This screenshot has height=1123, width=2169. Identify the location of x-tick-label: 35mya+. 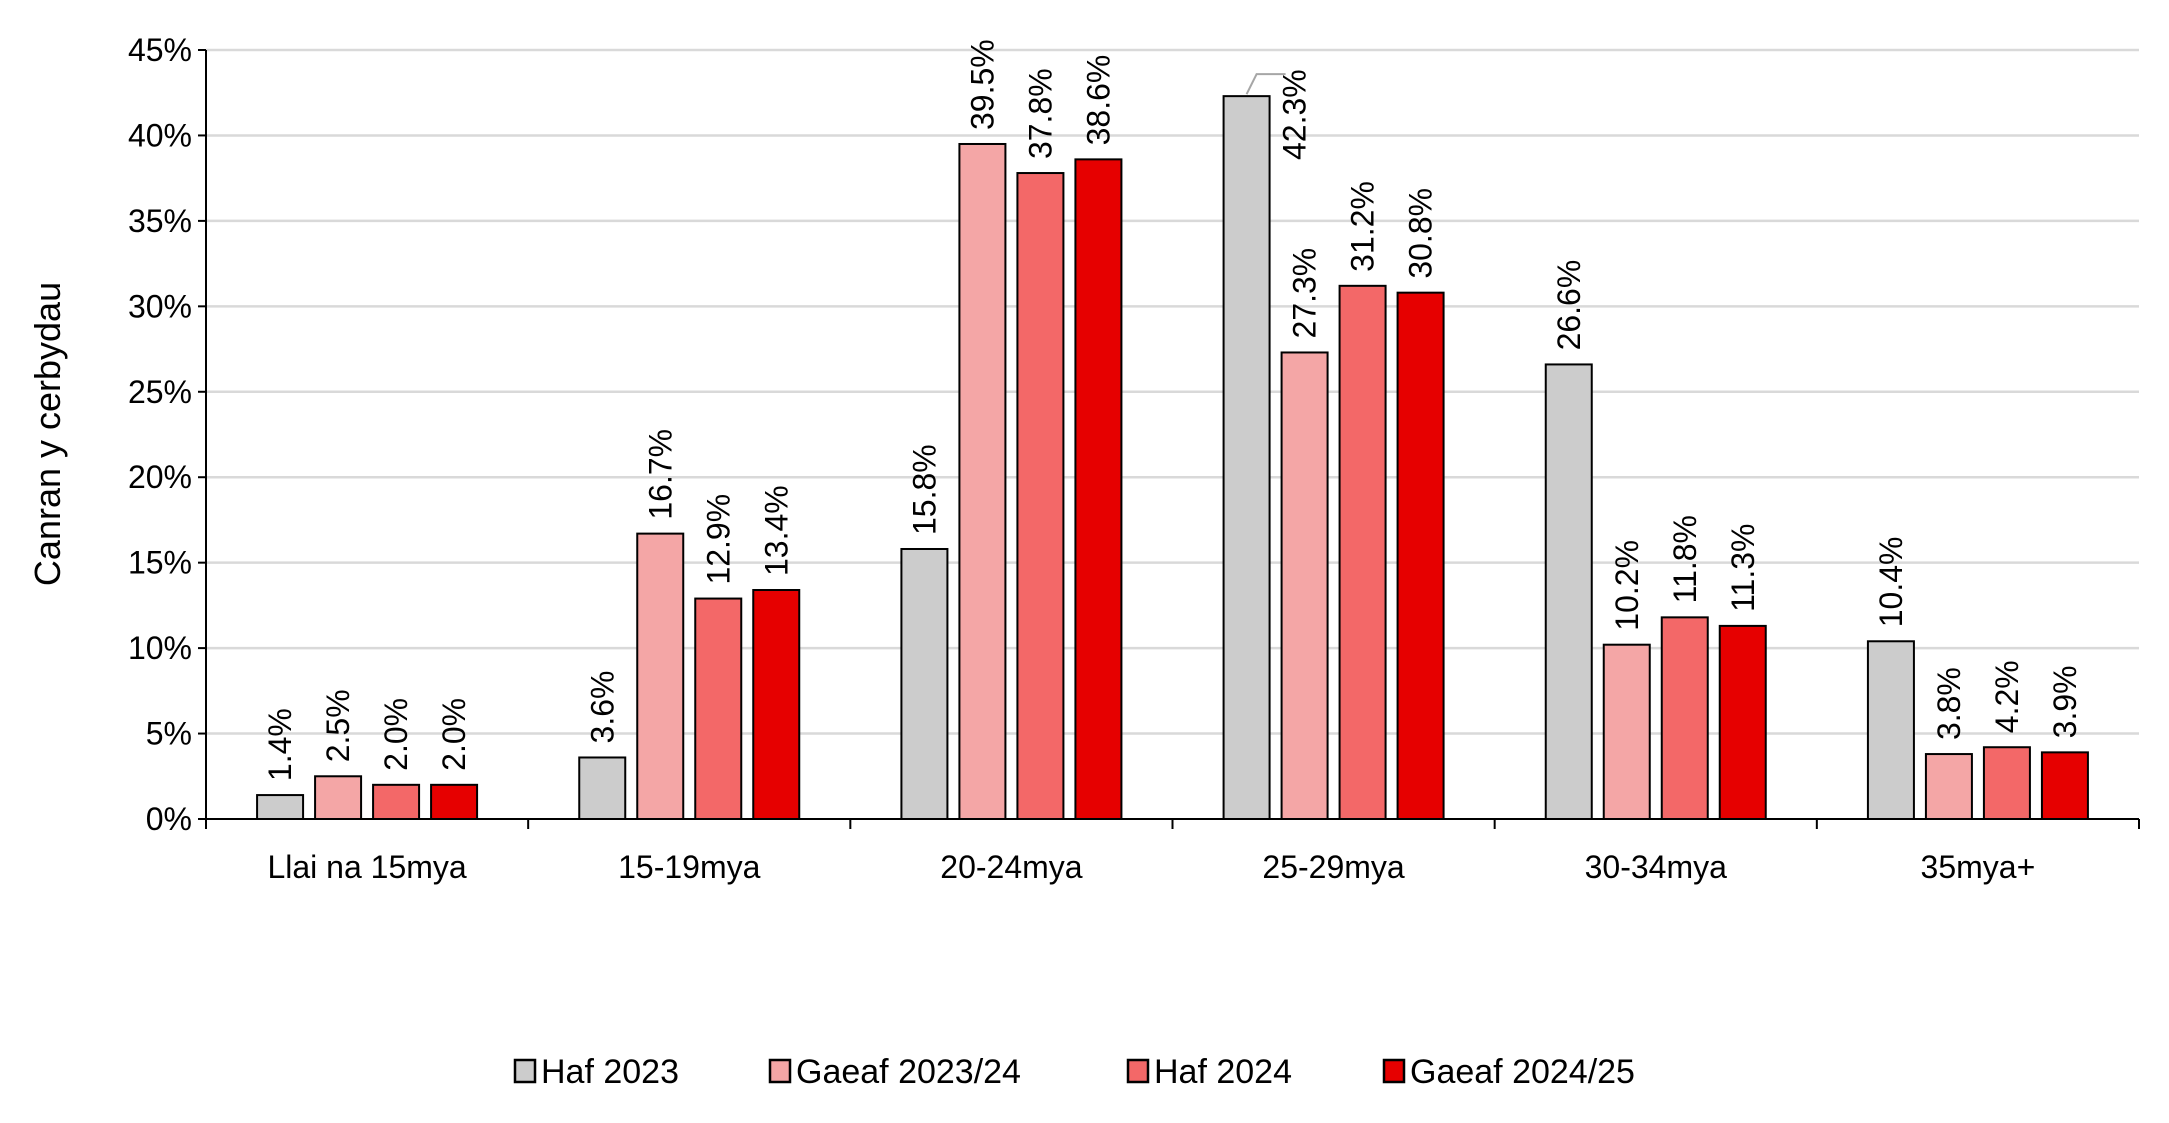
(1978, 867).